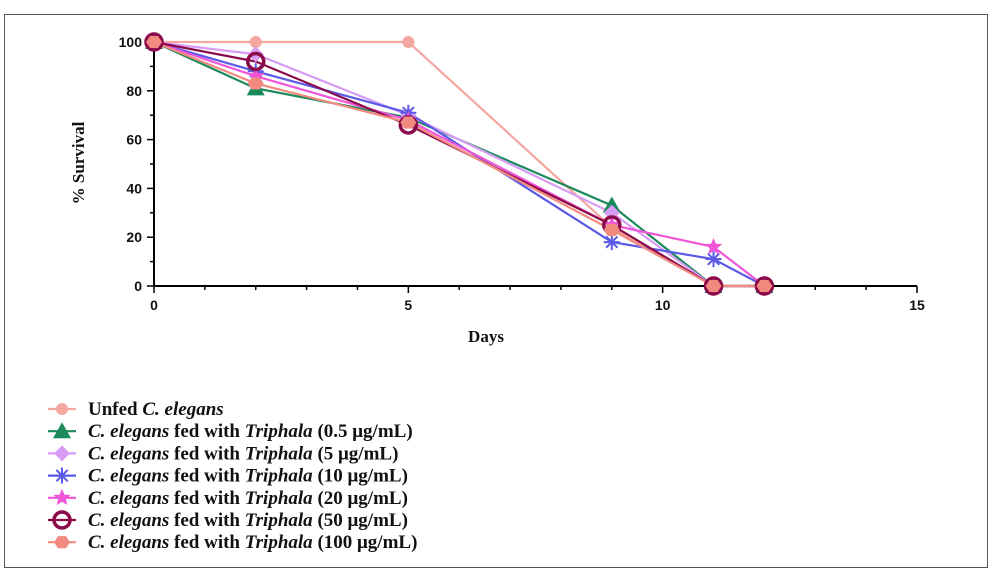 This screenshot has height=582, width=1000. What do you see at coordinates (252, 542) in the screenshot?
I see `legend-label: C. elegans fed with Triphala (100 μg/mL)` at bounding box center [252, 542].